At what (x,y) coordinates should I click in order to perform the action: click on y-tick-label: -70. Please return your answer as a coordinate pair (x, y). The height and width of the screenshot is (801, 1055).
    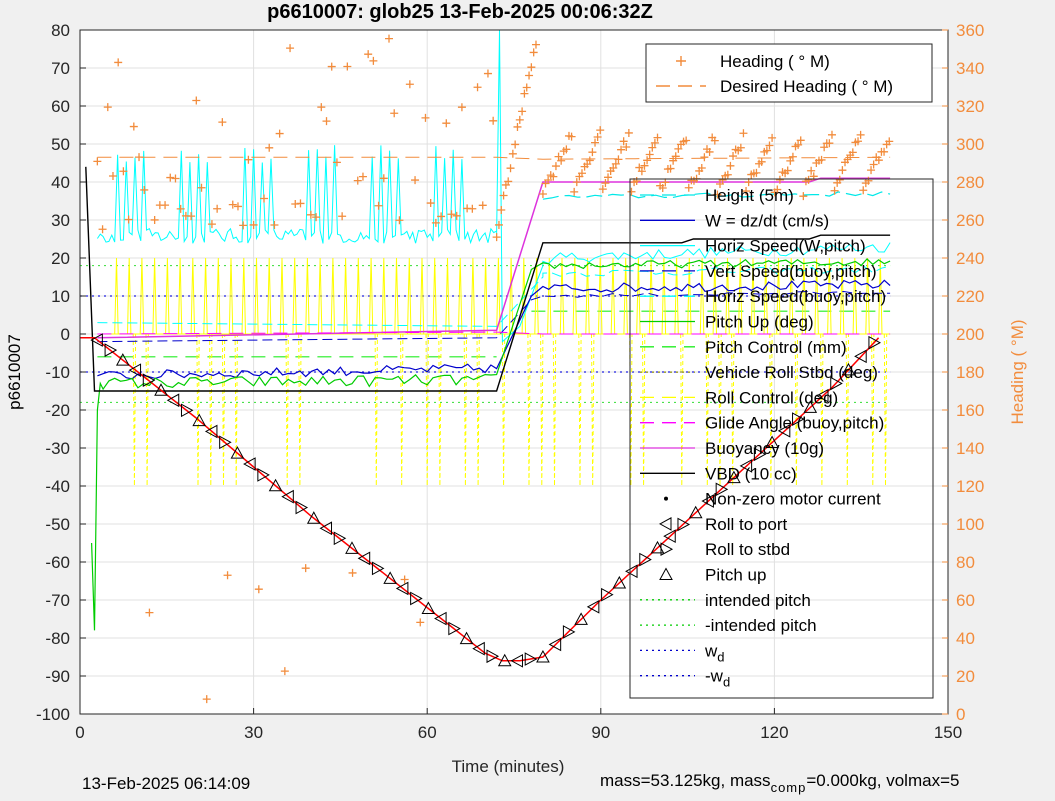
    Looking at the image, I should click on (57, 600).